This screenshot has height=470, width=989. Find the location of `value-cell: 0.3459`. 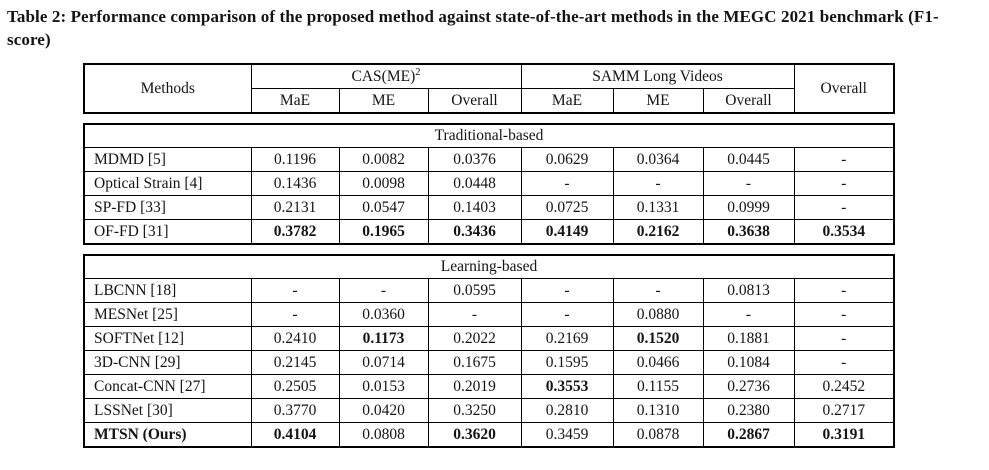

value-cell: 0.3459 is located at coordinates (567, 435).